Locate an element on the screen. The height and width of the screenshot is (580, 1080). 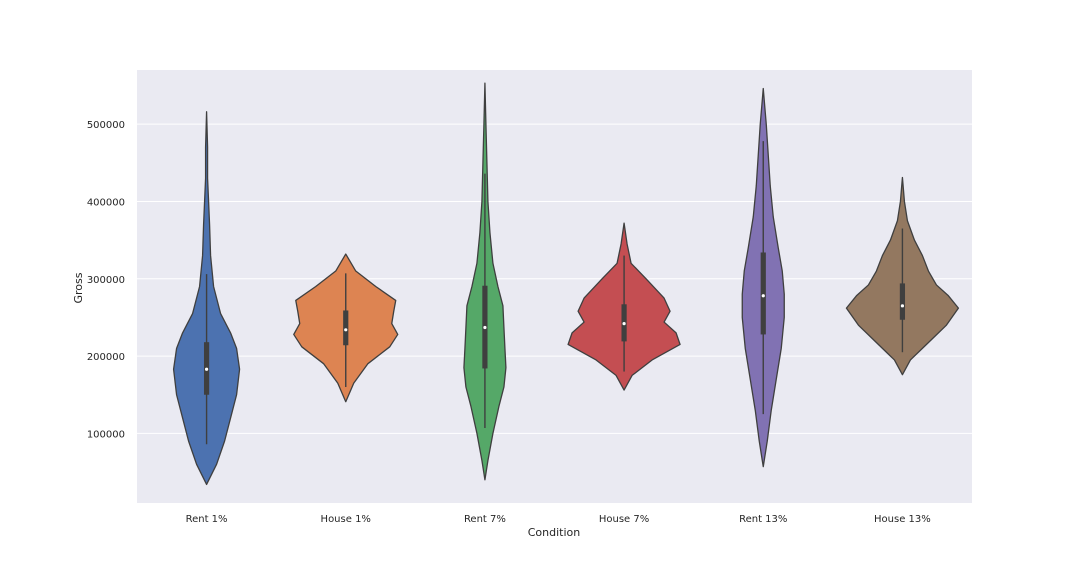
x-tick-label: House 13% is located at coordinates (902, 519).